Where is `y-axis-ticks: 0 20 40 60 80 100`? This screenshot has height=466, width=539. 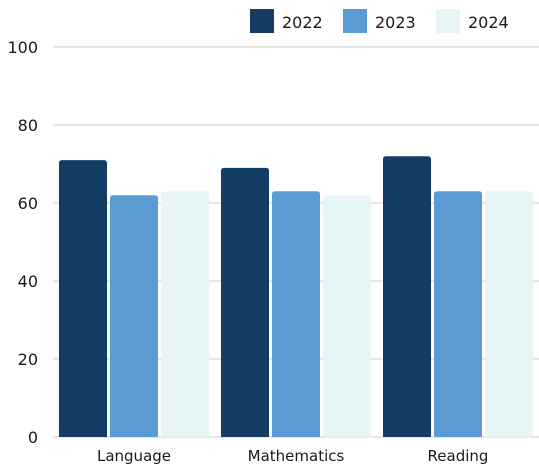
y-axis-ticks: 0 20 40 60 80 100 is located at coordinates (22, 242).